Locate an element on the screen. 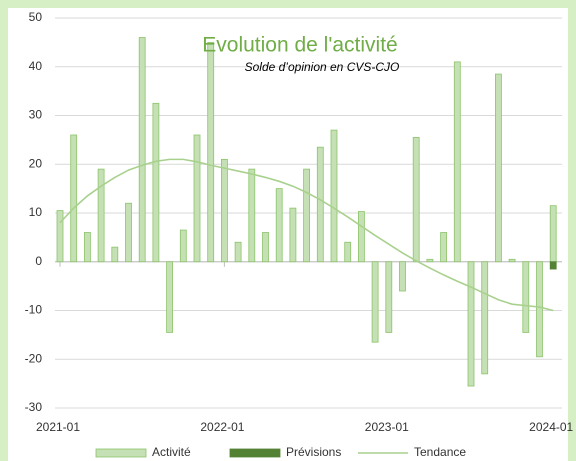 The height and width of the screenshot is (461, 576). y-tick-label: 40 is located at coordinates (36, 66).